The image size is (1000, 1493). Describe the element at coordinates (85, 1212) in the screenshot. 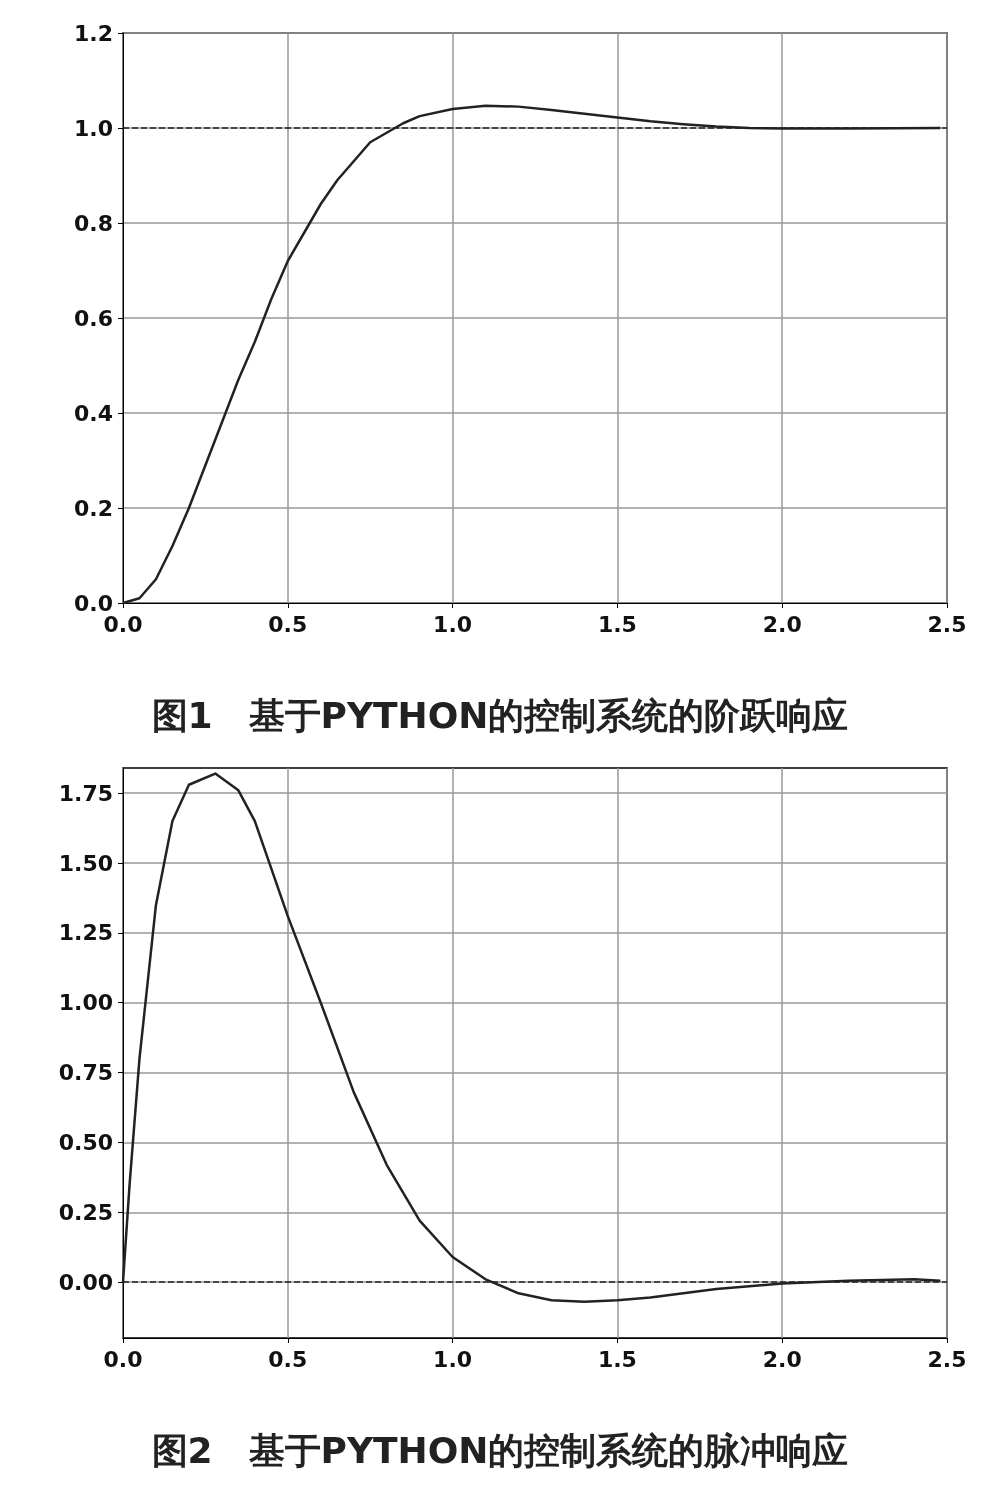

I see `y-tick-label: 0.25` at that location.